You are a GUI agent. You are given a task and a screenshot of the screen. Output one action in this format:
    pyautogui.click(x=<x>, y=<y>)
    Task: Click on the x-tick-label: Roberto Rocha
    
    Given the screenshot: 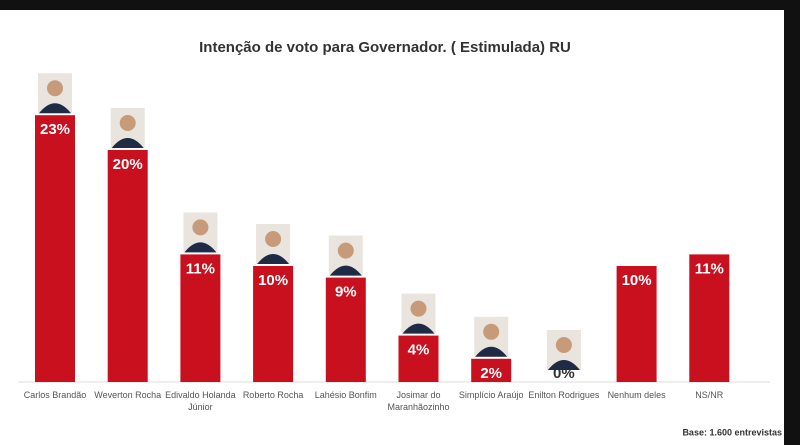 What is the action you would take?
    pyautogui.click(x=273, y=395)
    